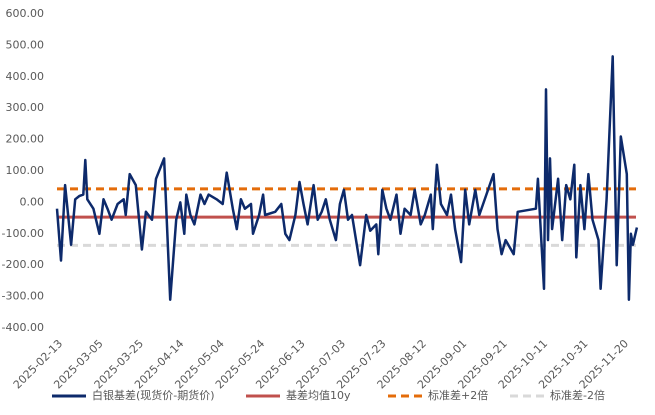 Image resolution: width=655 pixels, height=415 pixels. I want to click on y-tick-label: 600.00, so click(25, 13).